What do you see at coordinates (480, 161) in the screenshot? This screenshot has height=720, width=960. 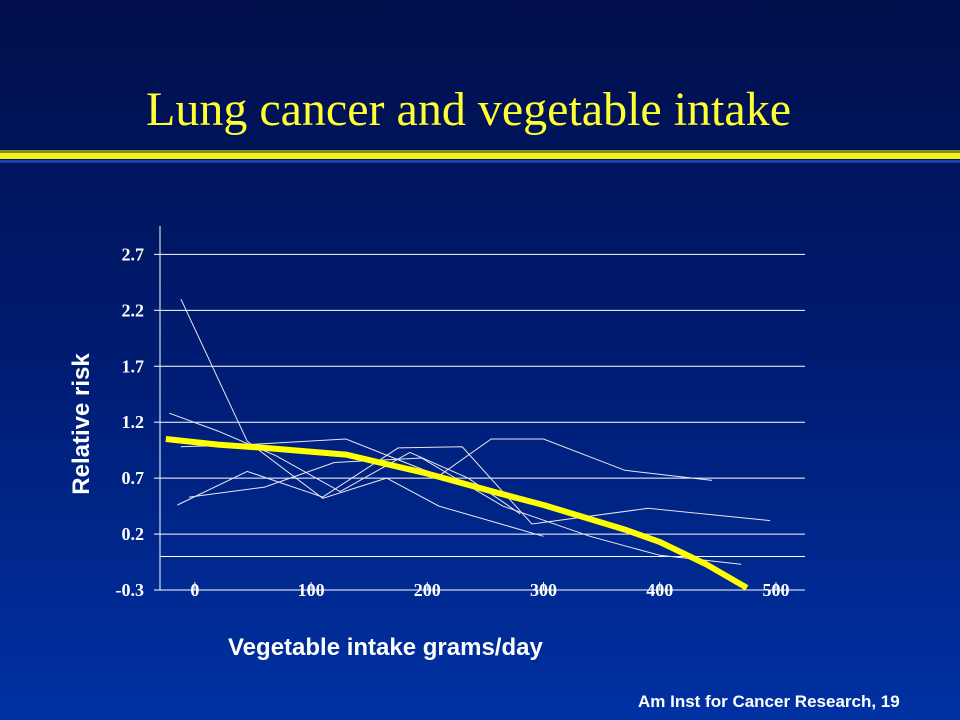 I see `title-rule-band-blue` at bounding box center [480, 161].